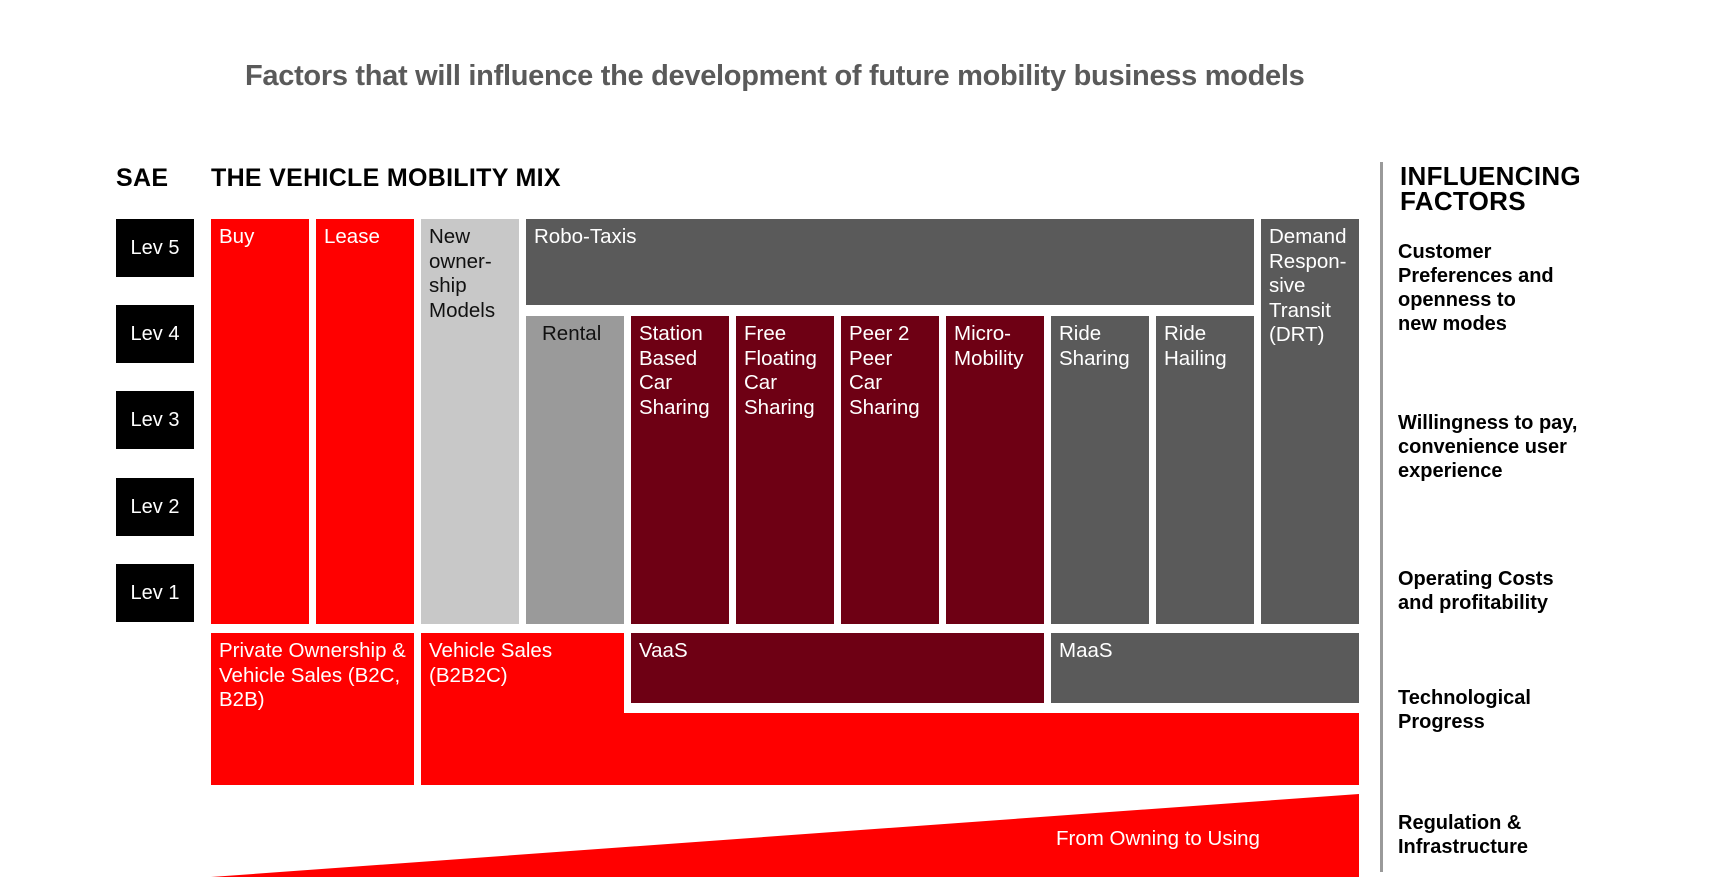  What do you see at coordinates (1205, 668) in the screenshot?
I see `category-maas: MaaS` at bounding box center [1205, 668].